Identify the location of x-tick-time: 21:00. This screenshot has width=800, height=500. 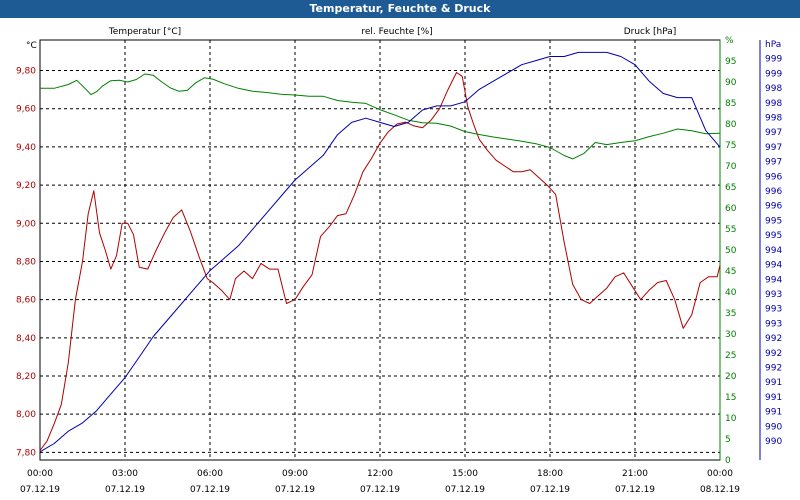
(635, 474).